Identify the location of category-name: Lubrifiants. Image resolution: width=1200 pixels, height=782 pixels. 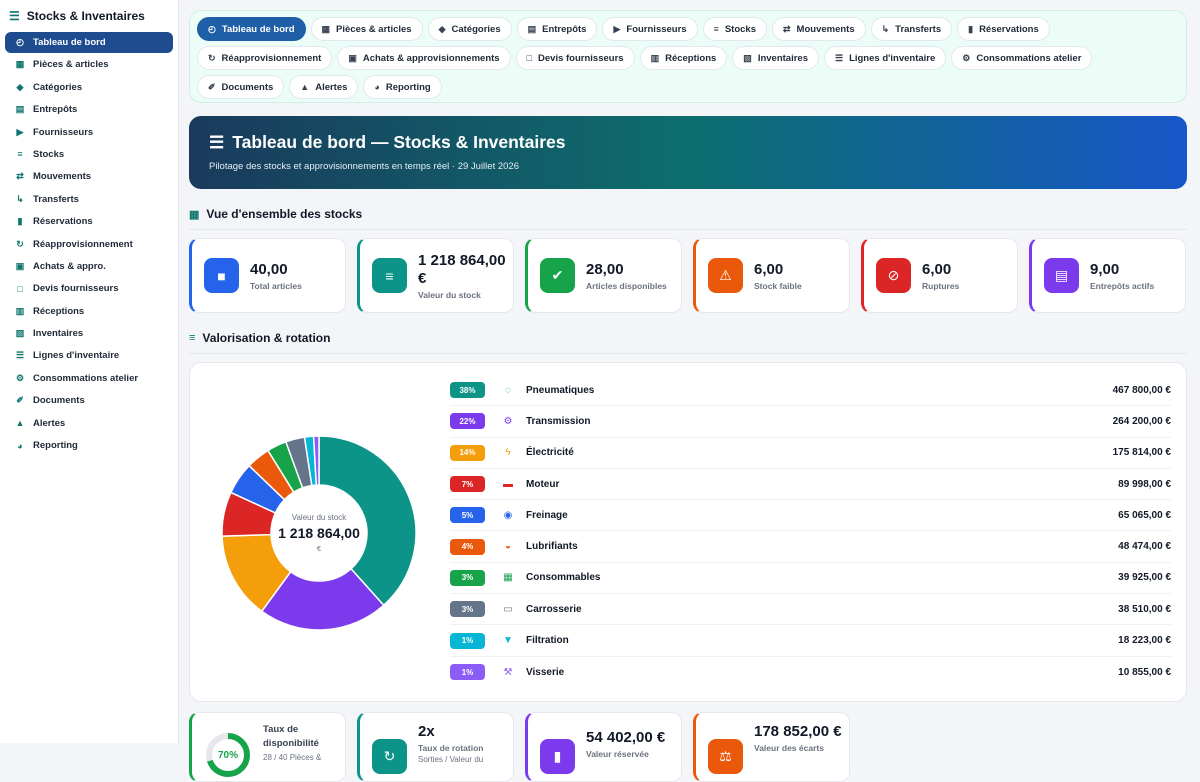
(552, 547).